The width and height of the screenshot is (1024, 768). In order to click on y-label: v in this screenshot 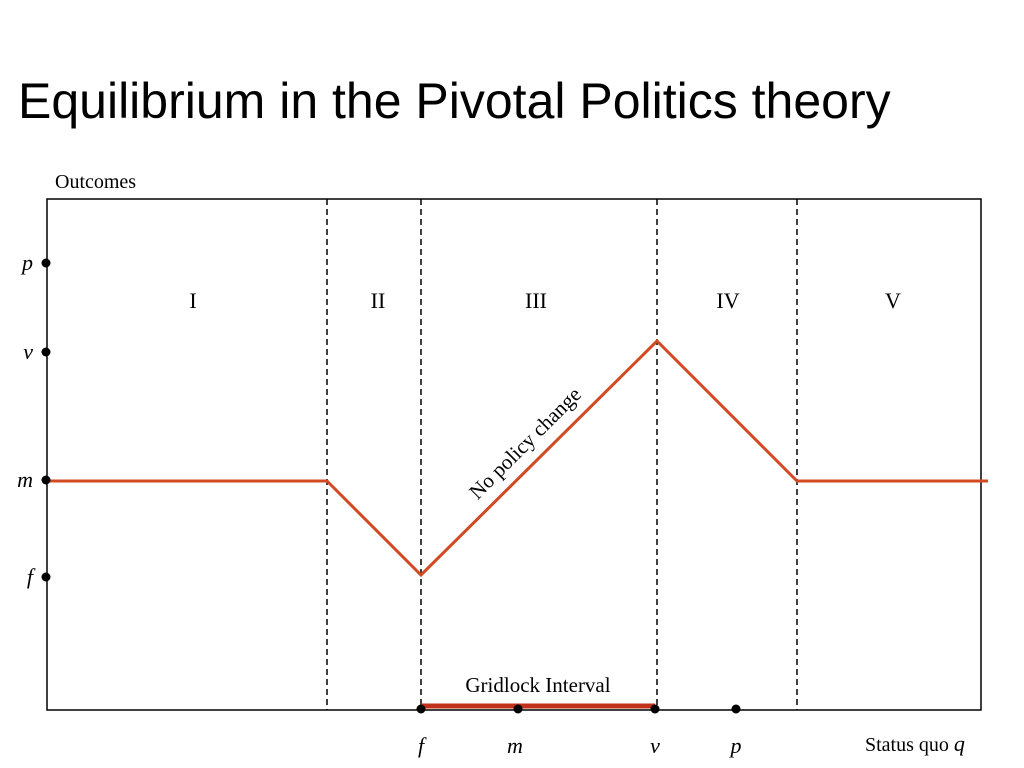, I will do `click(28, 351)`.